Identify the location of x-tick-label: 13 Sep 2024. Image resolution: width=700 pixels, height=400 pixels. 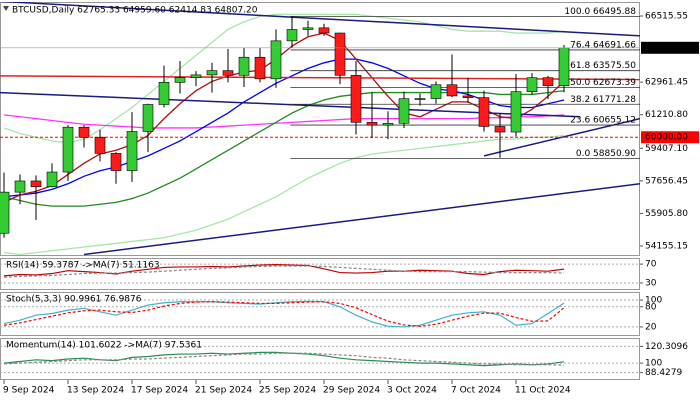
(95, 391).